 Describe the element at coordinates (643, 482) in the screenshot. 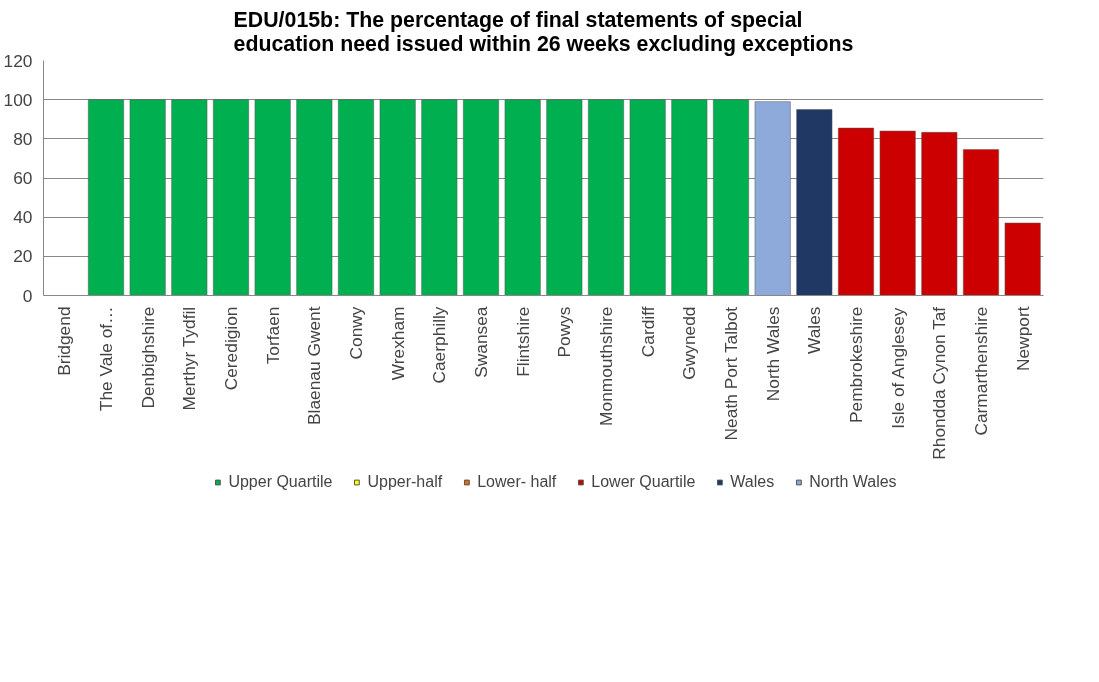

I see `legend-label: Lower Quartile` at that location.